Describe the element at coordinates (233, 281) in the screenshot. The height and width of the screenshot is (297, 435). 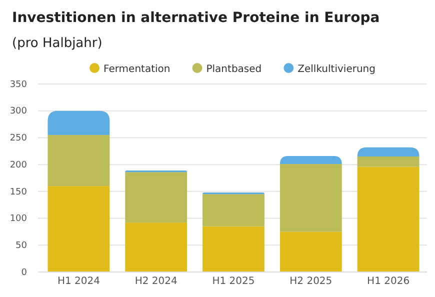
I see `x-tick-label: H1 2025` at that location.